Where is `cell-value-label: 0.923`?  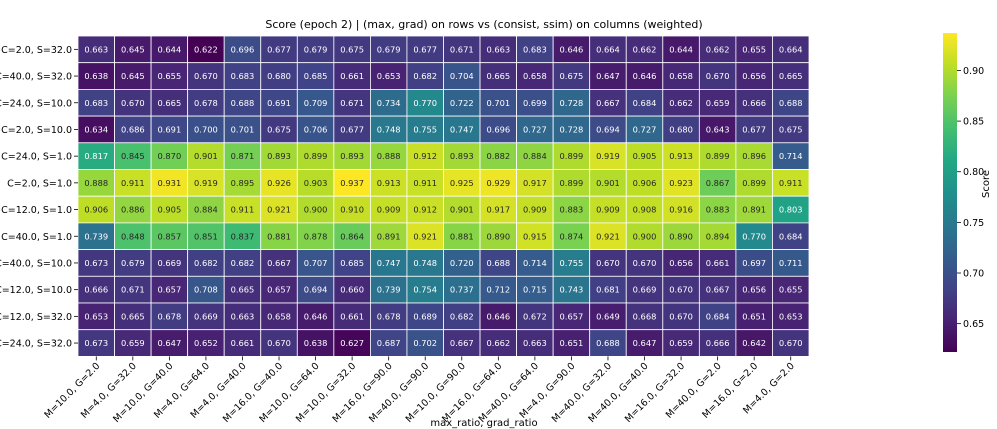
cell-value-label: 0.923 is located at coordinates (681, 183).